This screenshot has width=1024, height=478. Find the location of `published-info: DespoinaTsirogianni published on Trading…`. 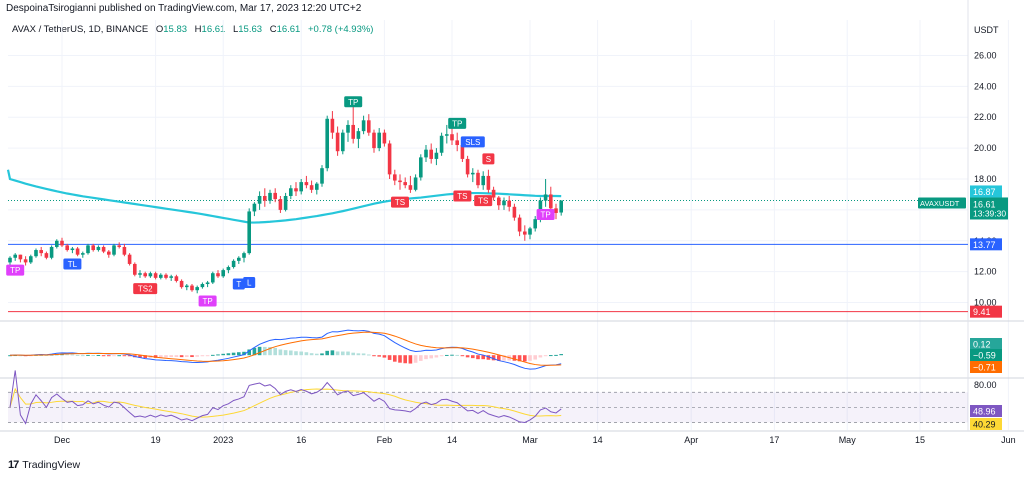

published-info: DespoinaTsirogianni published on Trading… is located at coordinates (184, 8).